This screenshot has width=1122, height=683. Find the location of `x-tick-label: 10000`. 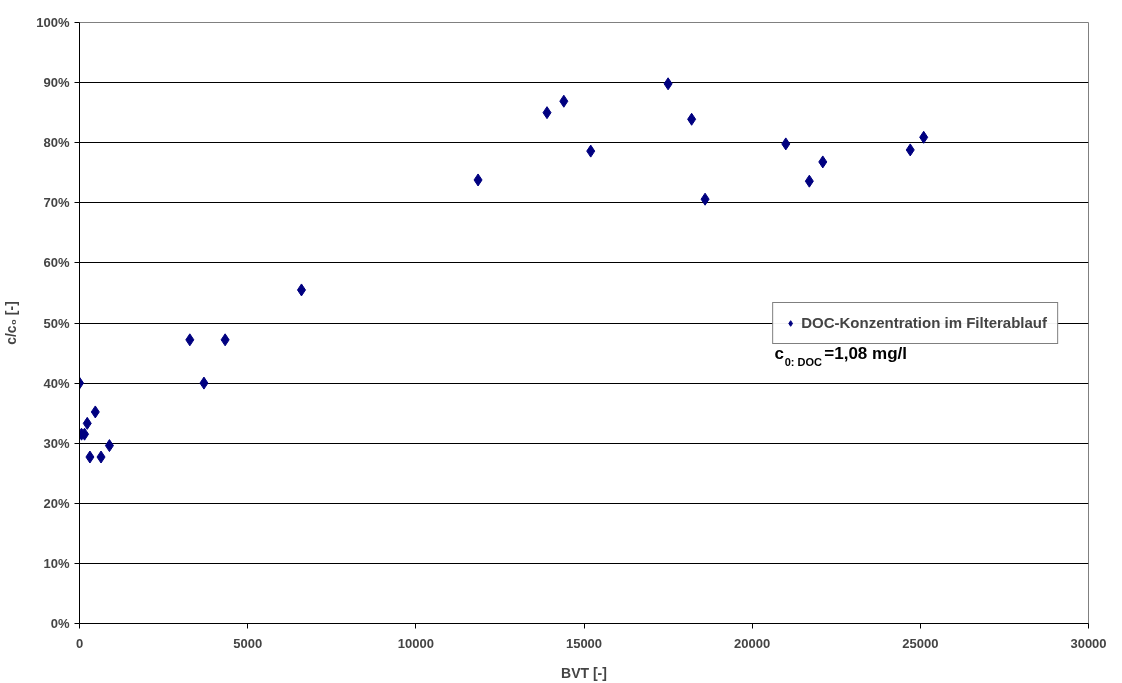

x-tick-label: 10000 is located at coordinates (415, 643).